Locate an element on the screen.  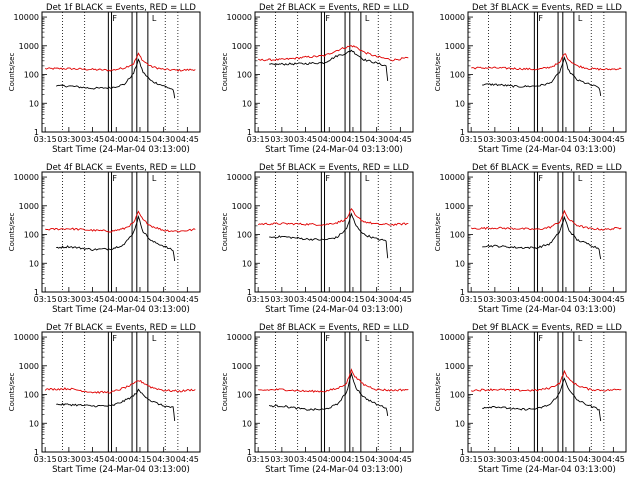
panel-title: Det 5f BLACK = Events, RED = LLD is located at coordinates (334, 168).